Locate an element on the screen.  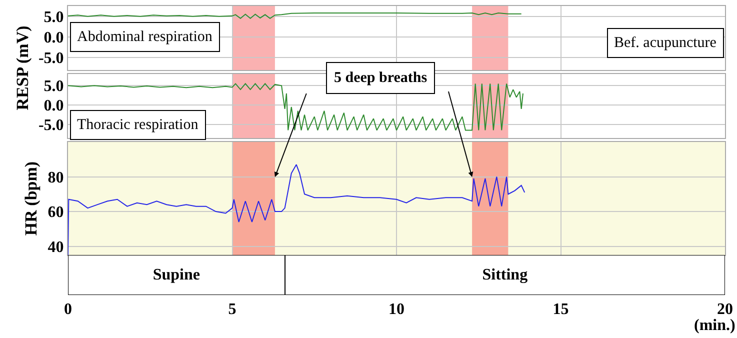
annotation: 5 deep breaths is located at coordinates (381, 78).